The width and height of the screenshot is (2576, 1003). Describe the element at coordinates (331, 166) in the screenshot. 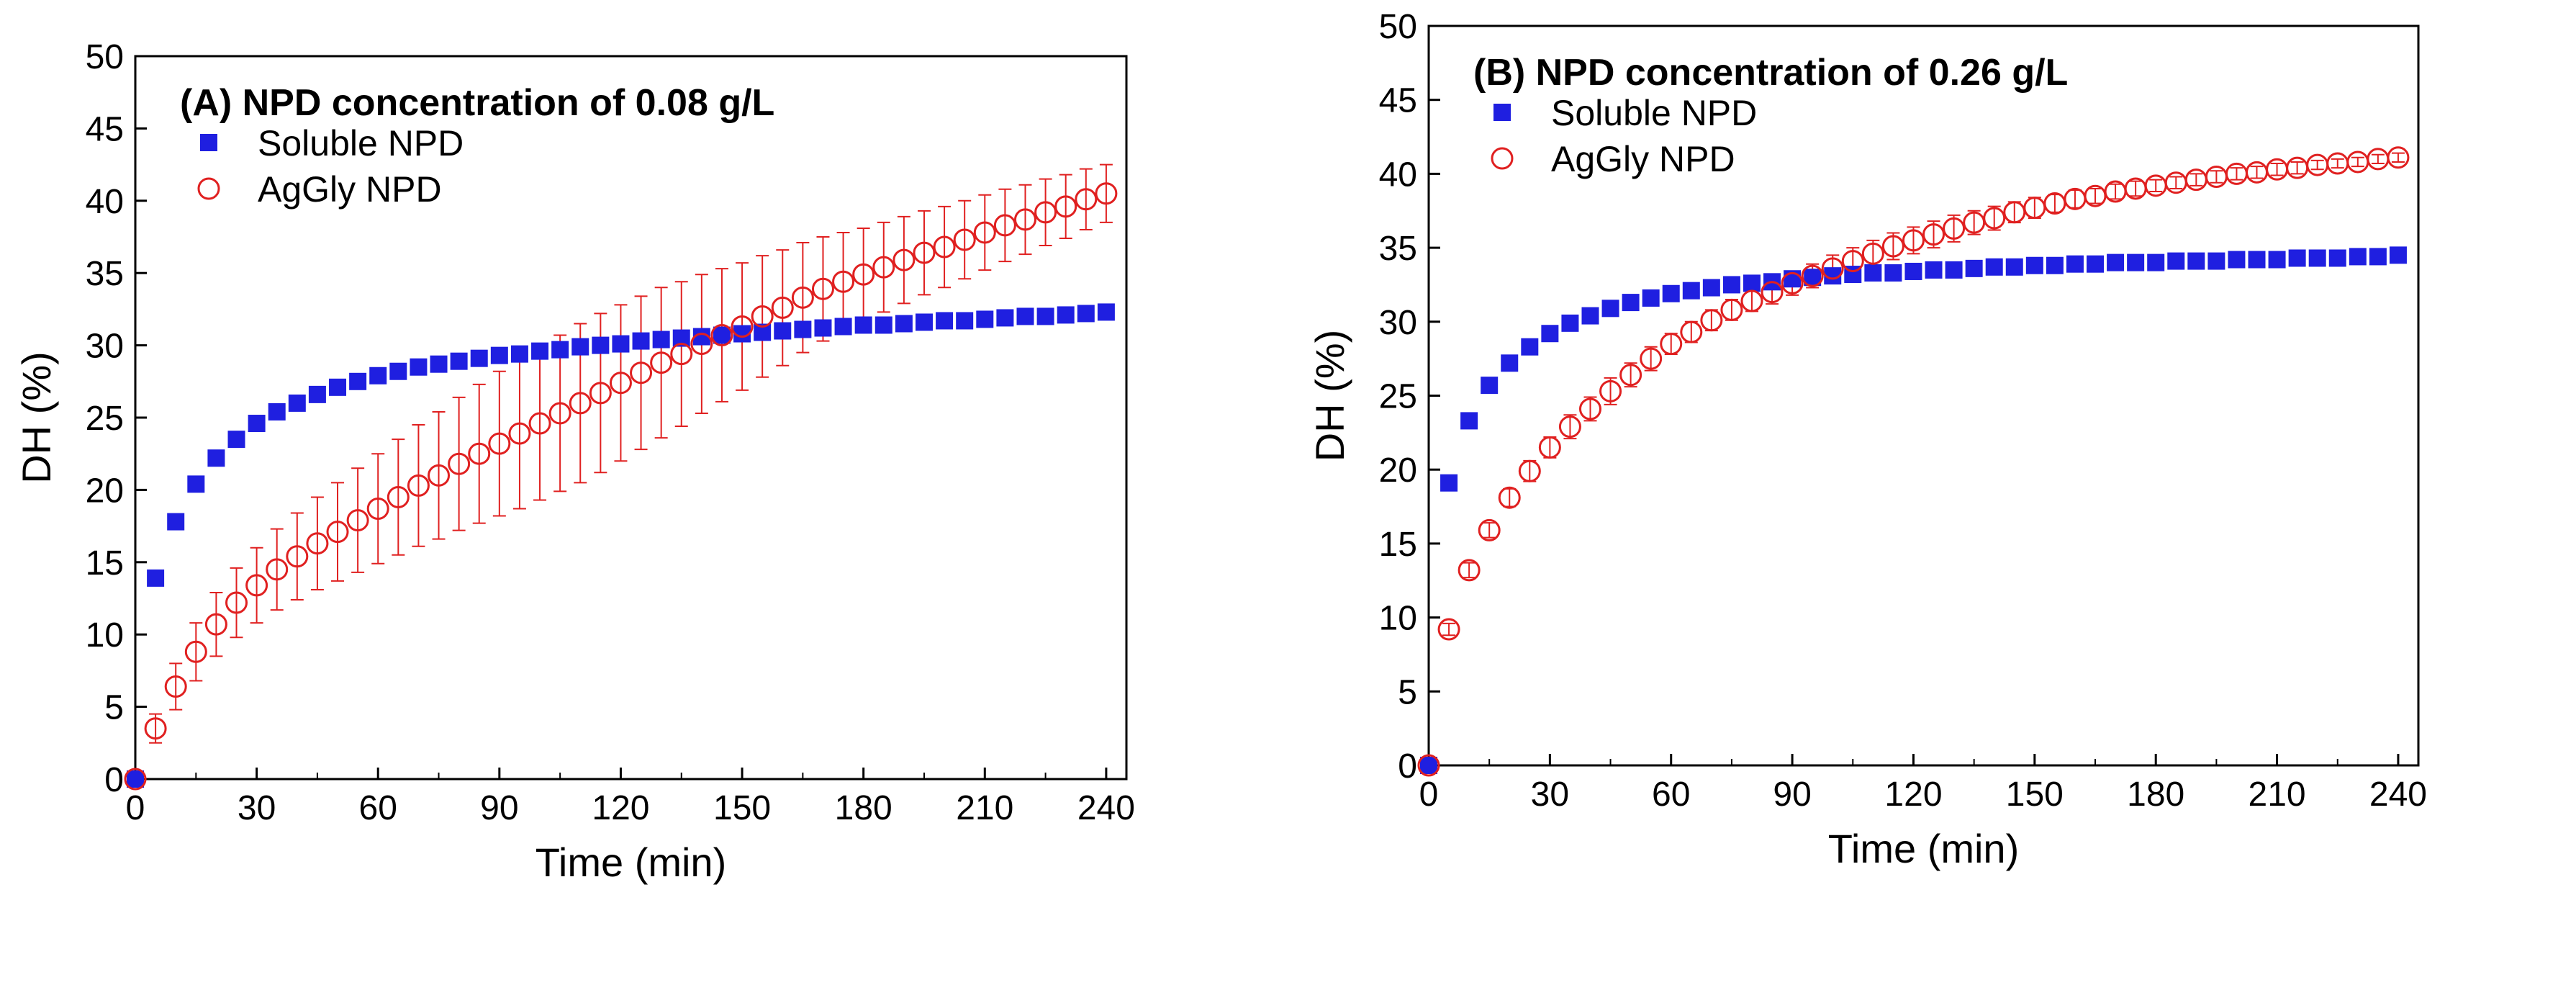

I see `panel-a-legend: Soluble NPD AgGly NPD` at that location.